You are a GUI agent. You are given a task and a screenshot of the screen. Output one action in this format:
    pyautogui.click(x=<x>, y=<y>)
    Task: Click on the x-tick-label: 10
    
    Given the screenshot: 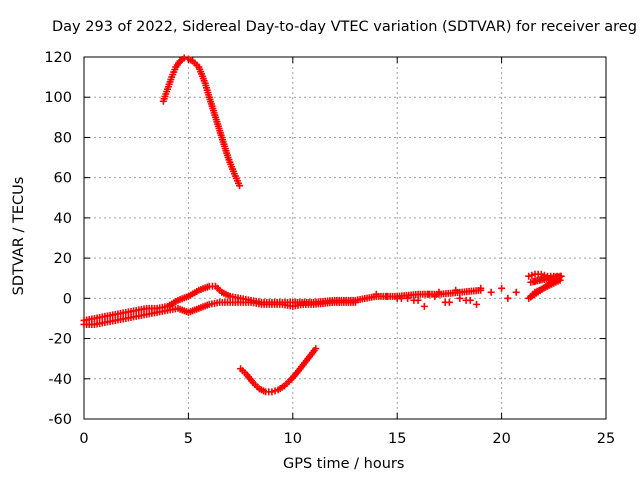 What is the action you would take?
    pyautogui.click(x=293, y=439)
    